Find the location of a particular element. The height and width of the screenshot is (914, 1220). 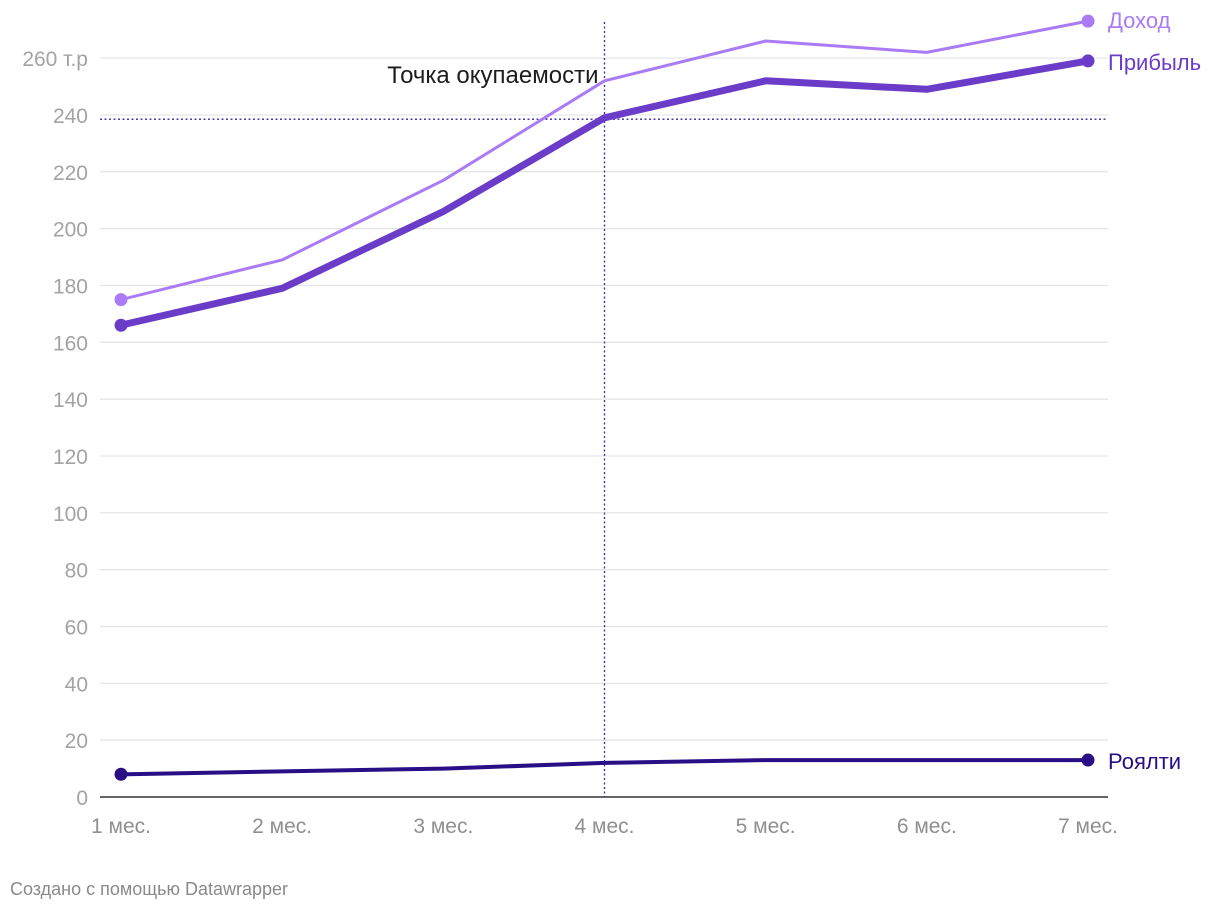

y-tick-label: 180 is located at coordinates (70, 286).